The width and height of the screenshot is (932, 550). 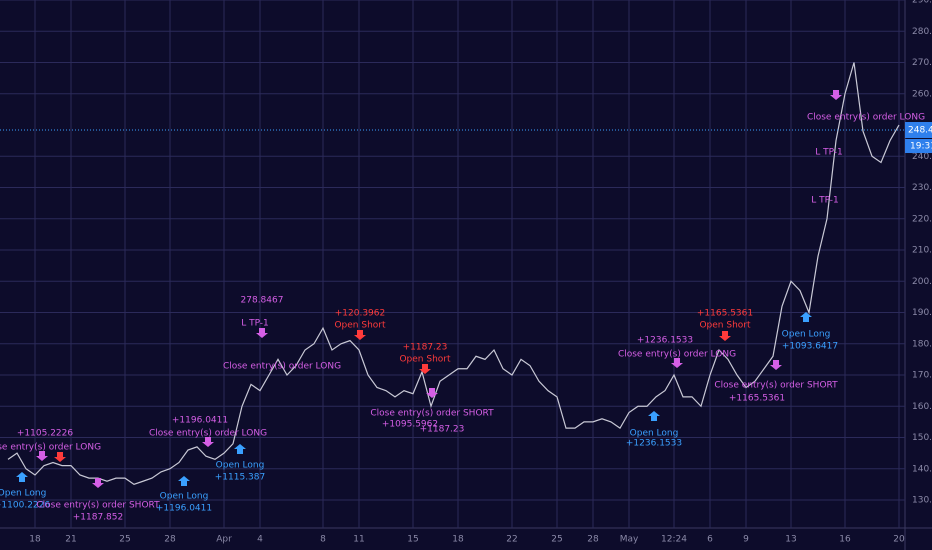 I want to click on annotation: +1105.2226, so click(x=45, y=434).